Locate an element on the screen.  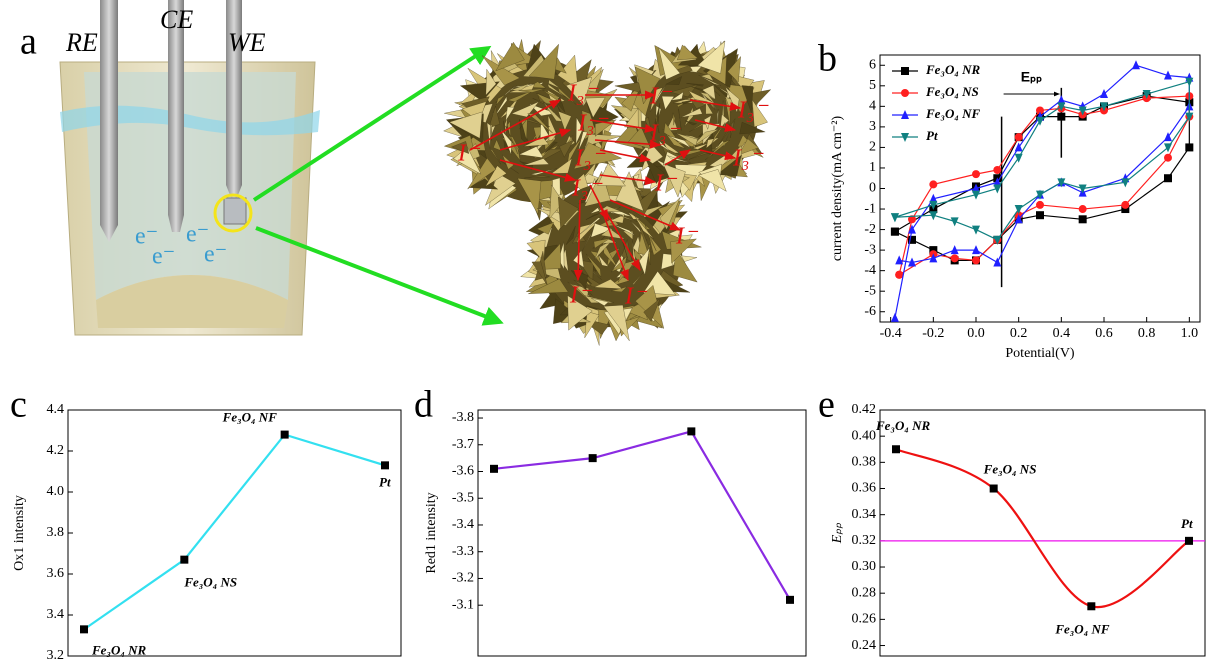
y-tick-label: 3.4 is located at coordinates (56, 614).